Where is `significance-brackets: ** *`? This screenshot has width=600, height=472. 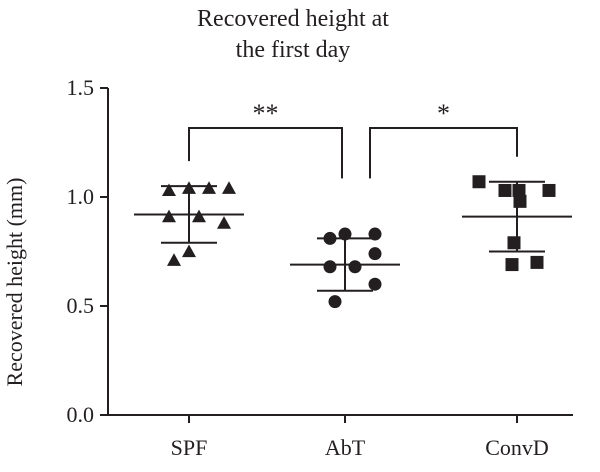 significance-brackets: ** * is located at coordinates (353, 139).